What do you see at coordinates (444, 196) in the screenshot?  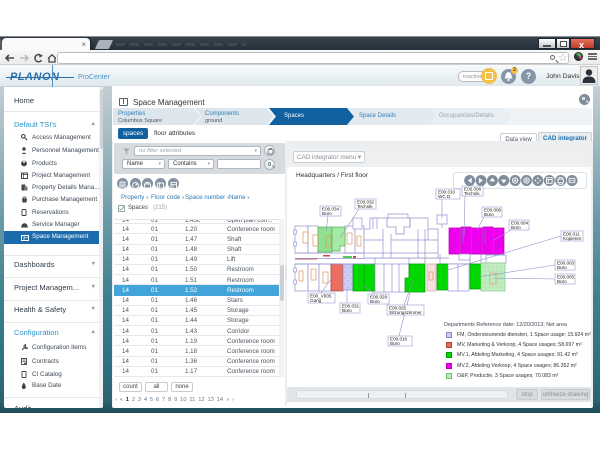 I see `svg-text: WC D` at bounding box center [444, 196].